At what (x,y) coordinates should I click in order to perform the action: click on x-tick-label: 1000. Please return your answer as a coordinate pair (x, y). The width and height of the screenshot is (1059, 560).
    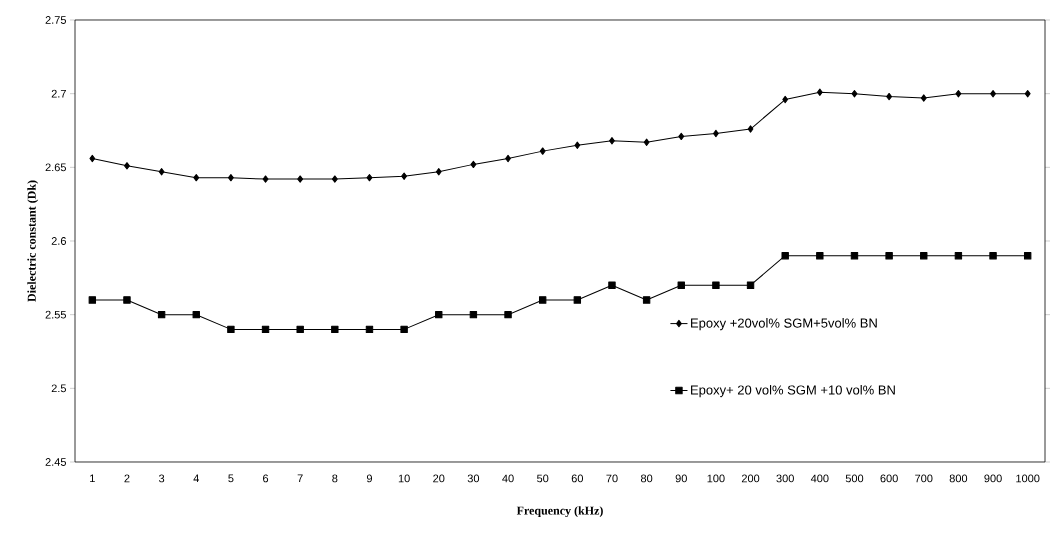
    Looking at the image, I should click on (1028, 478).